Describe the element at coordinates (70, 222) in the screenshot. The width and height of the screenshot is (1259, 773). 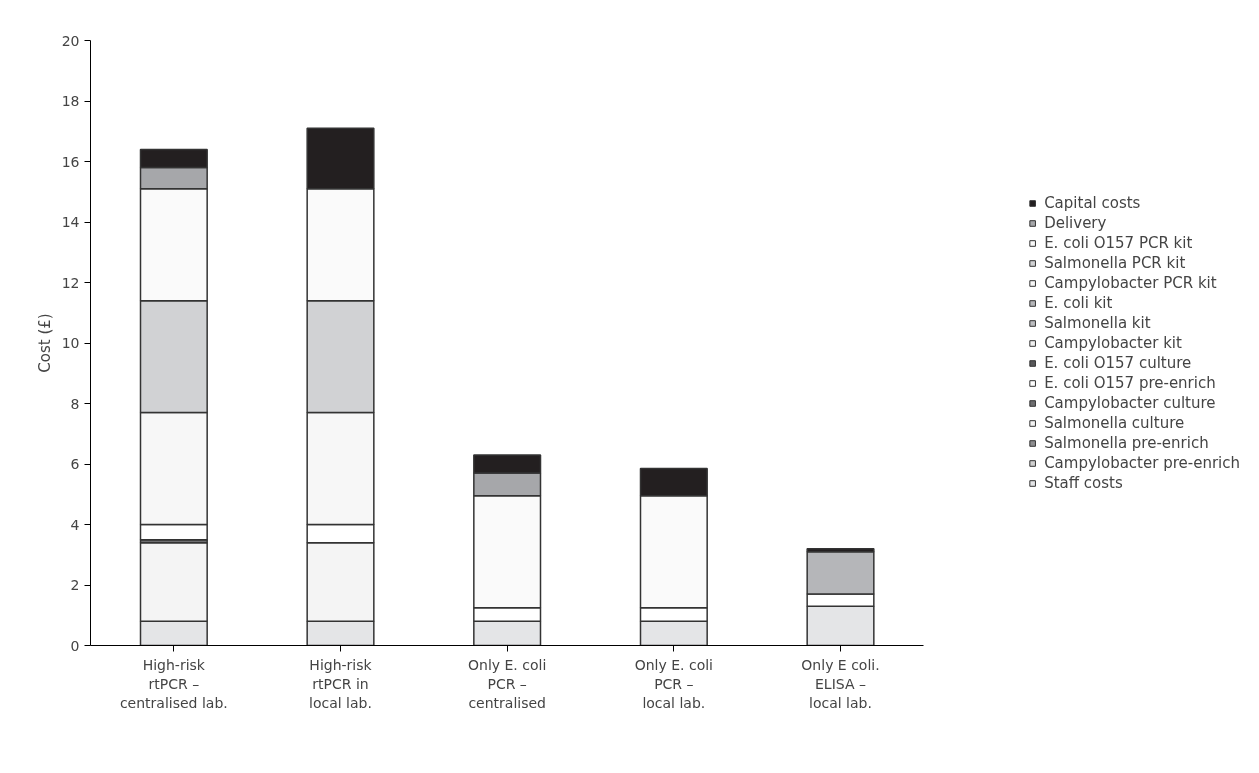
I see `y-tick-label: 14` at that location.